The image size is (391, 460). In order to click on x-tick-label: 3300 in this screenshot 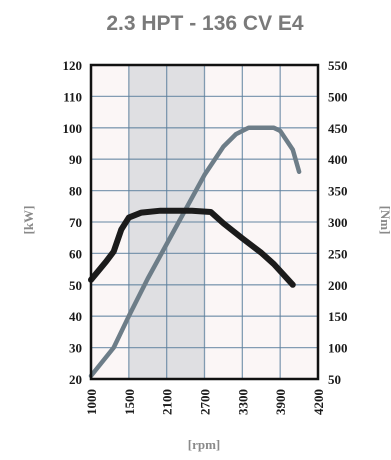, I will do `click(242, 402)`.